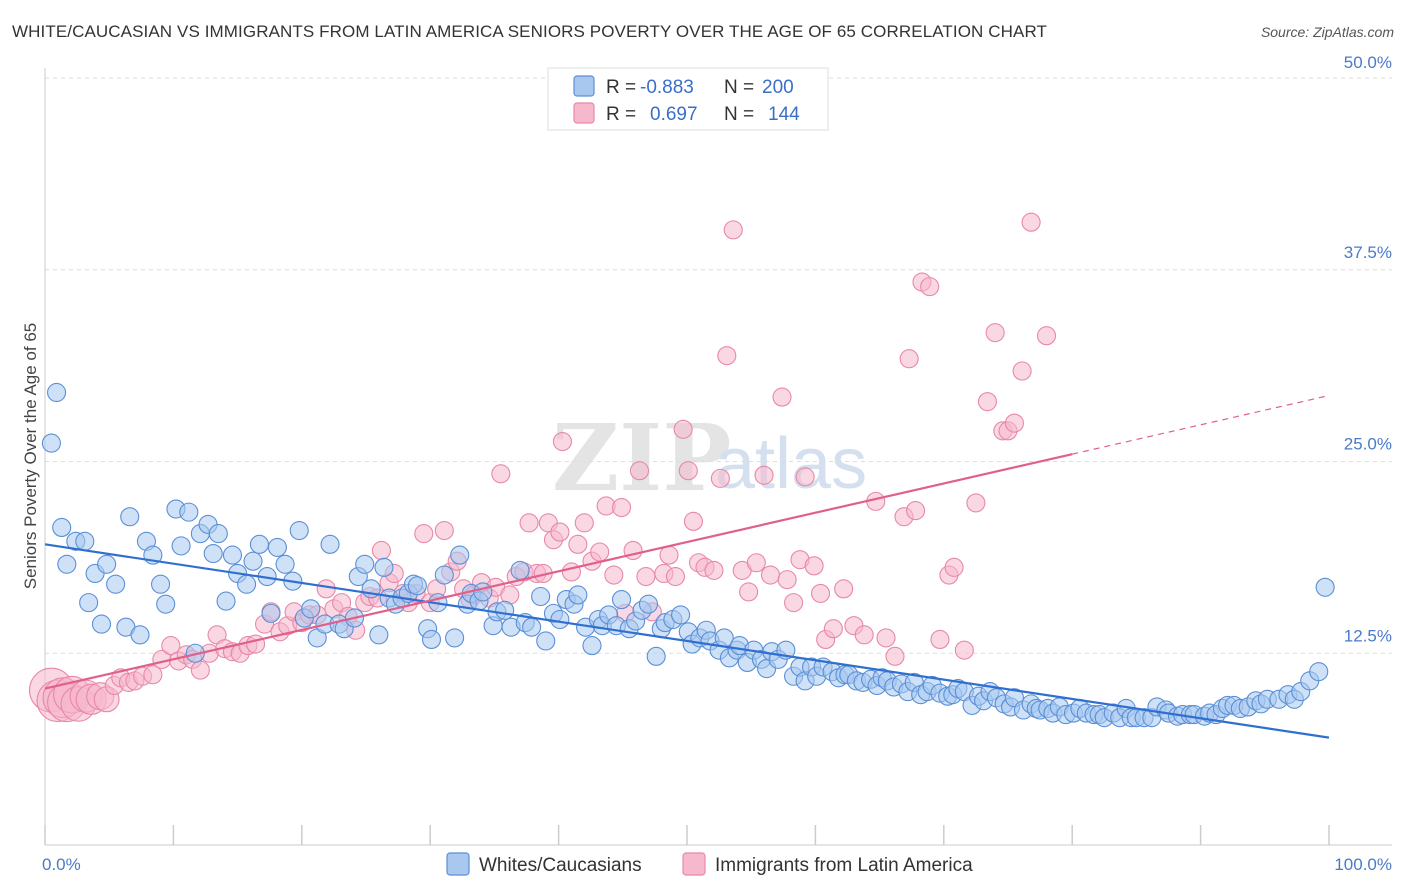 This screenshot has height=892, width=1406. What do you see at coordinates (694, 864) in the screenshot?
I see `bottom-legend-swatch-immigrants` at bounding box center [694, 864].